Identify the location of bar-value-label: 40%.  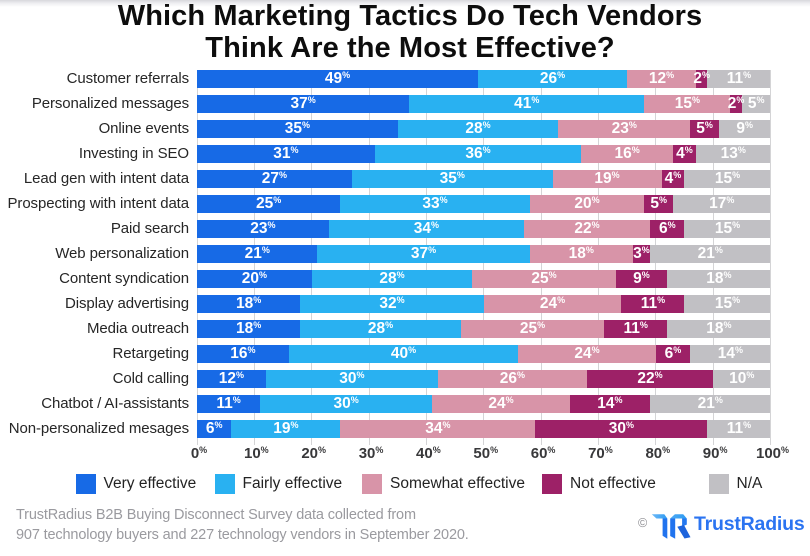
(403, 354).